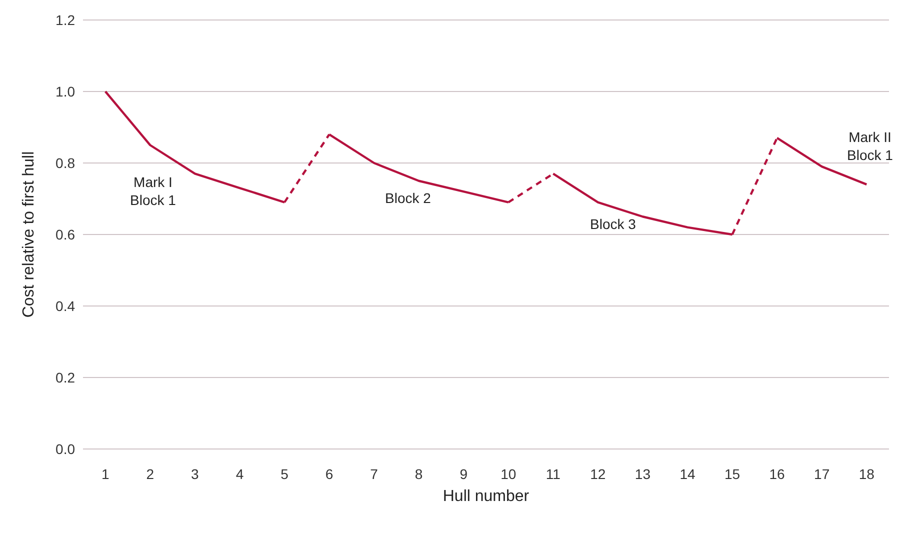 This screenshot has height=537, width=907. What do you see at coordinates (150, 474) in the screenshot?
I see `x-tick-label: 2` at bounding box center [150, 474].